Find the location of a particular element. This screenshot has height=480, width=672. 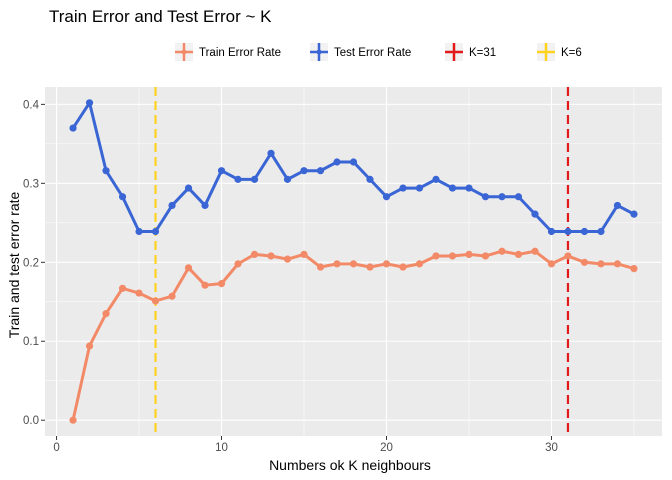

y-tick-label: 0.0 is located at coordinates (31, 421).